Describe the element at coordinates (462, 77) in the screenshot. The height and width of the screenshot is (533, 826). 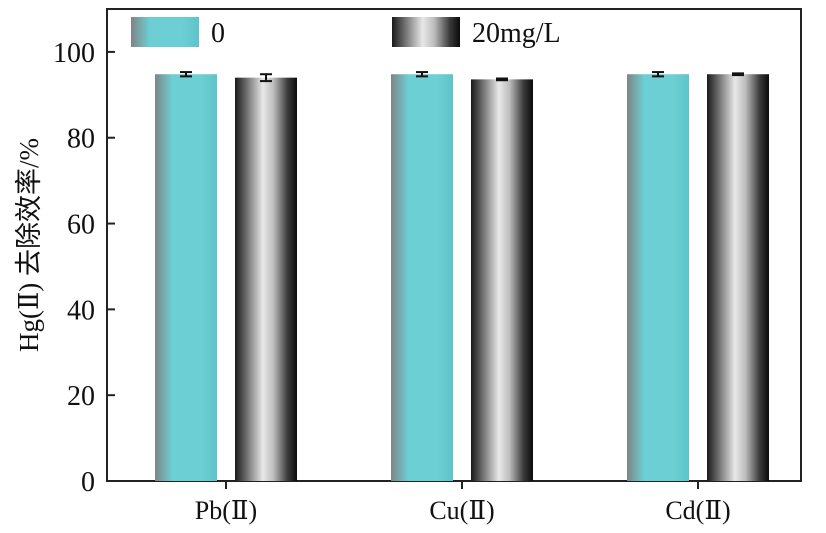
I see `error-bars-layer` at that location.